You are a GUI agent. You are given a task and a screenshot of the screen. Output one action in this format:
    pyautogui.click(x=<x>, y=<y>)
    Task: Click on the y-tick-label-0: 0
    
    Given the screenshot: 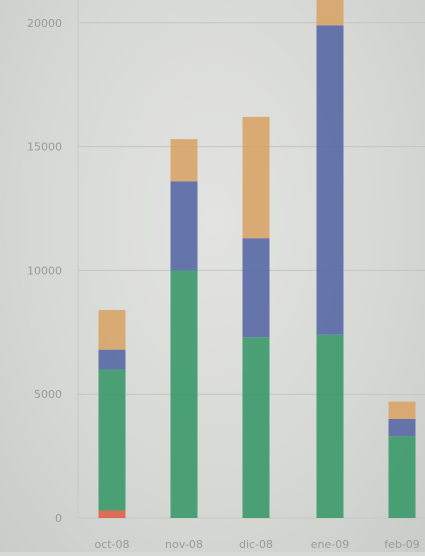 What is the action you would take?
    pyautogui.click(x=58, y=518)
    